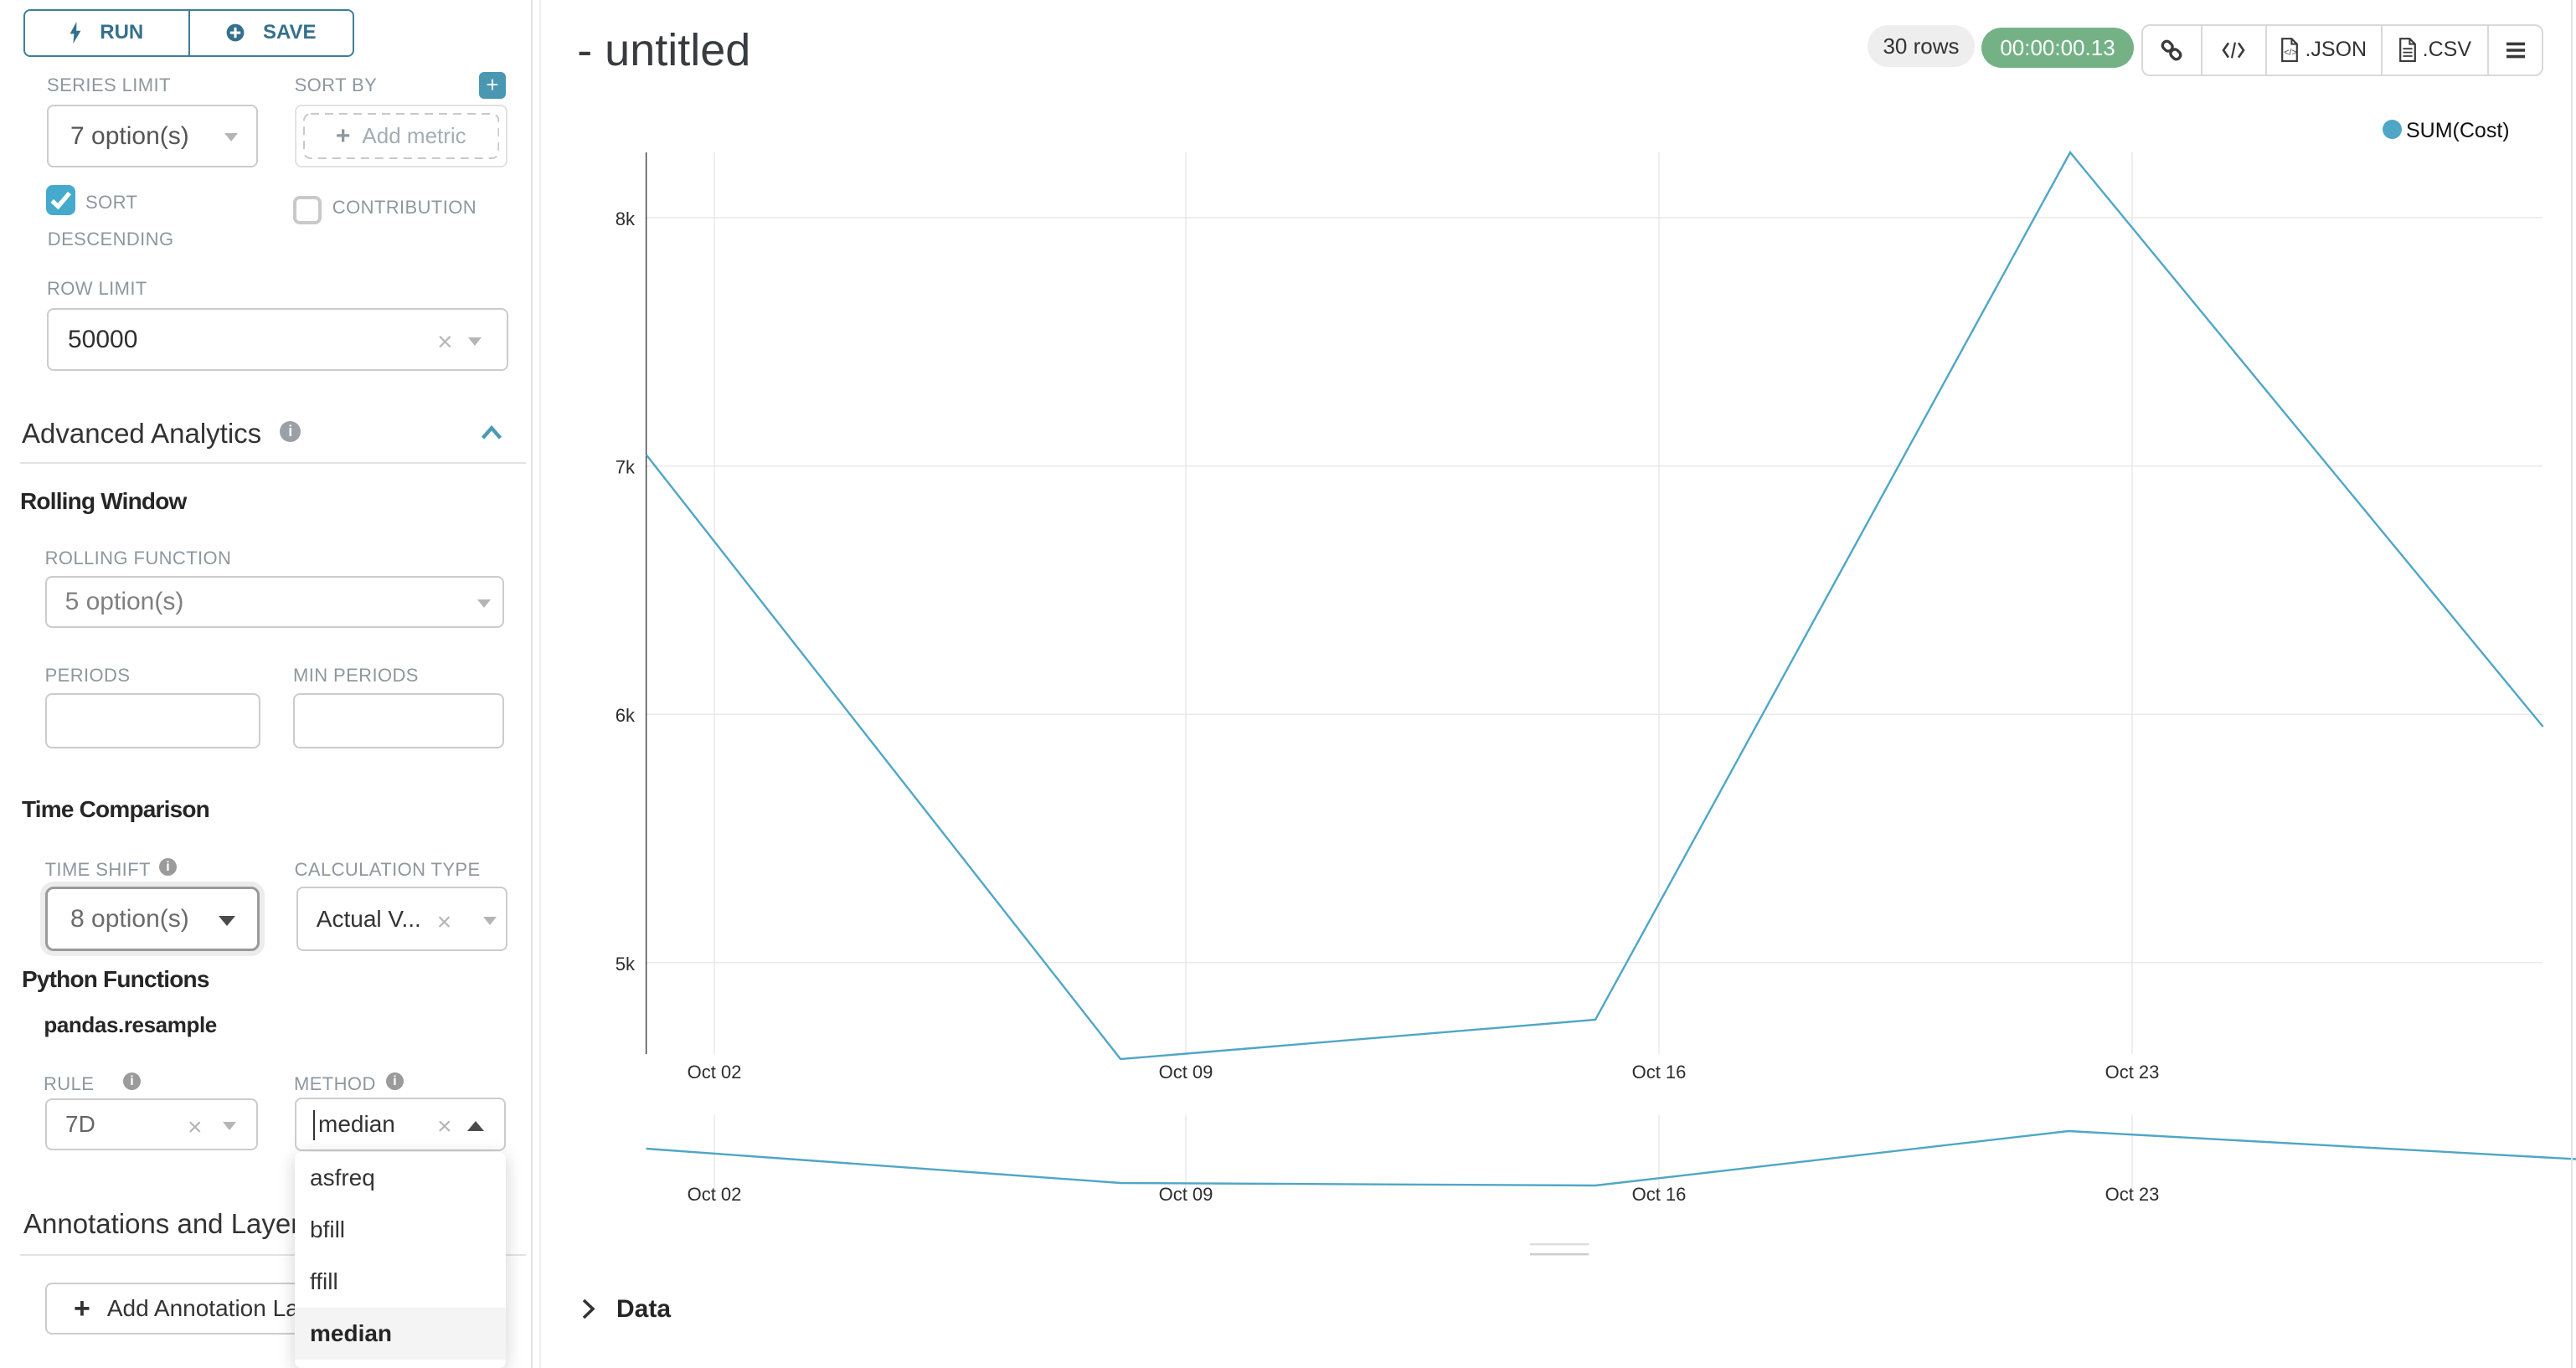 Image resolution: width=2576 pixels, height=1368 pixels. Describe the element at coordinates (626, 218) in the screenshot. I see `svg-text: 8k` at that location.